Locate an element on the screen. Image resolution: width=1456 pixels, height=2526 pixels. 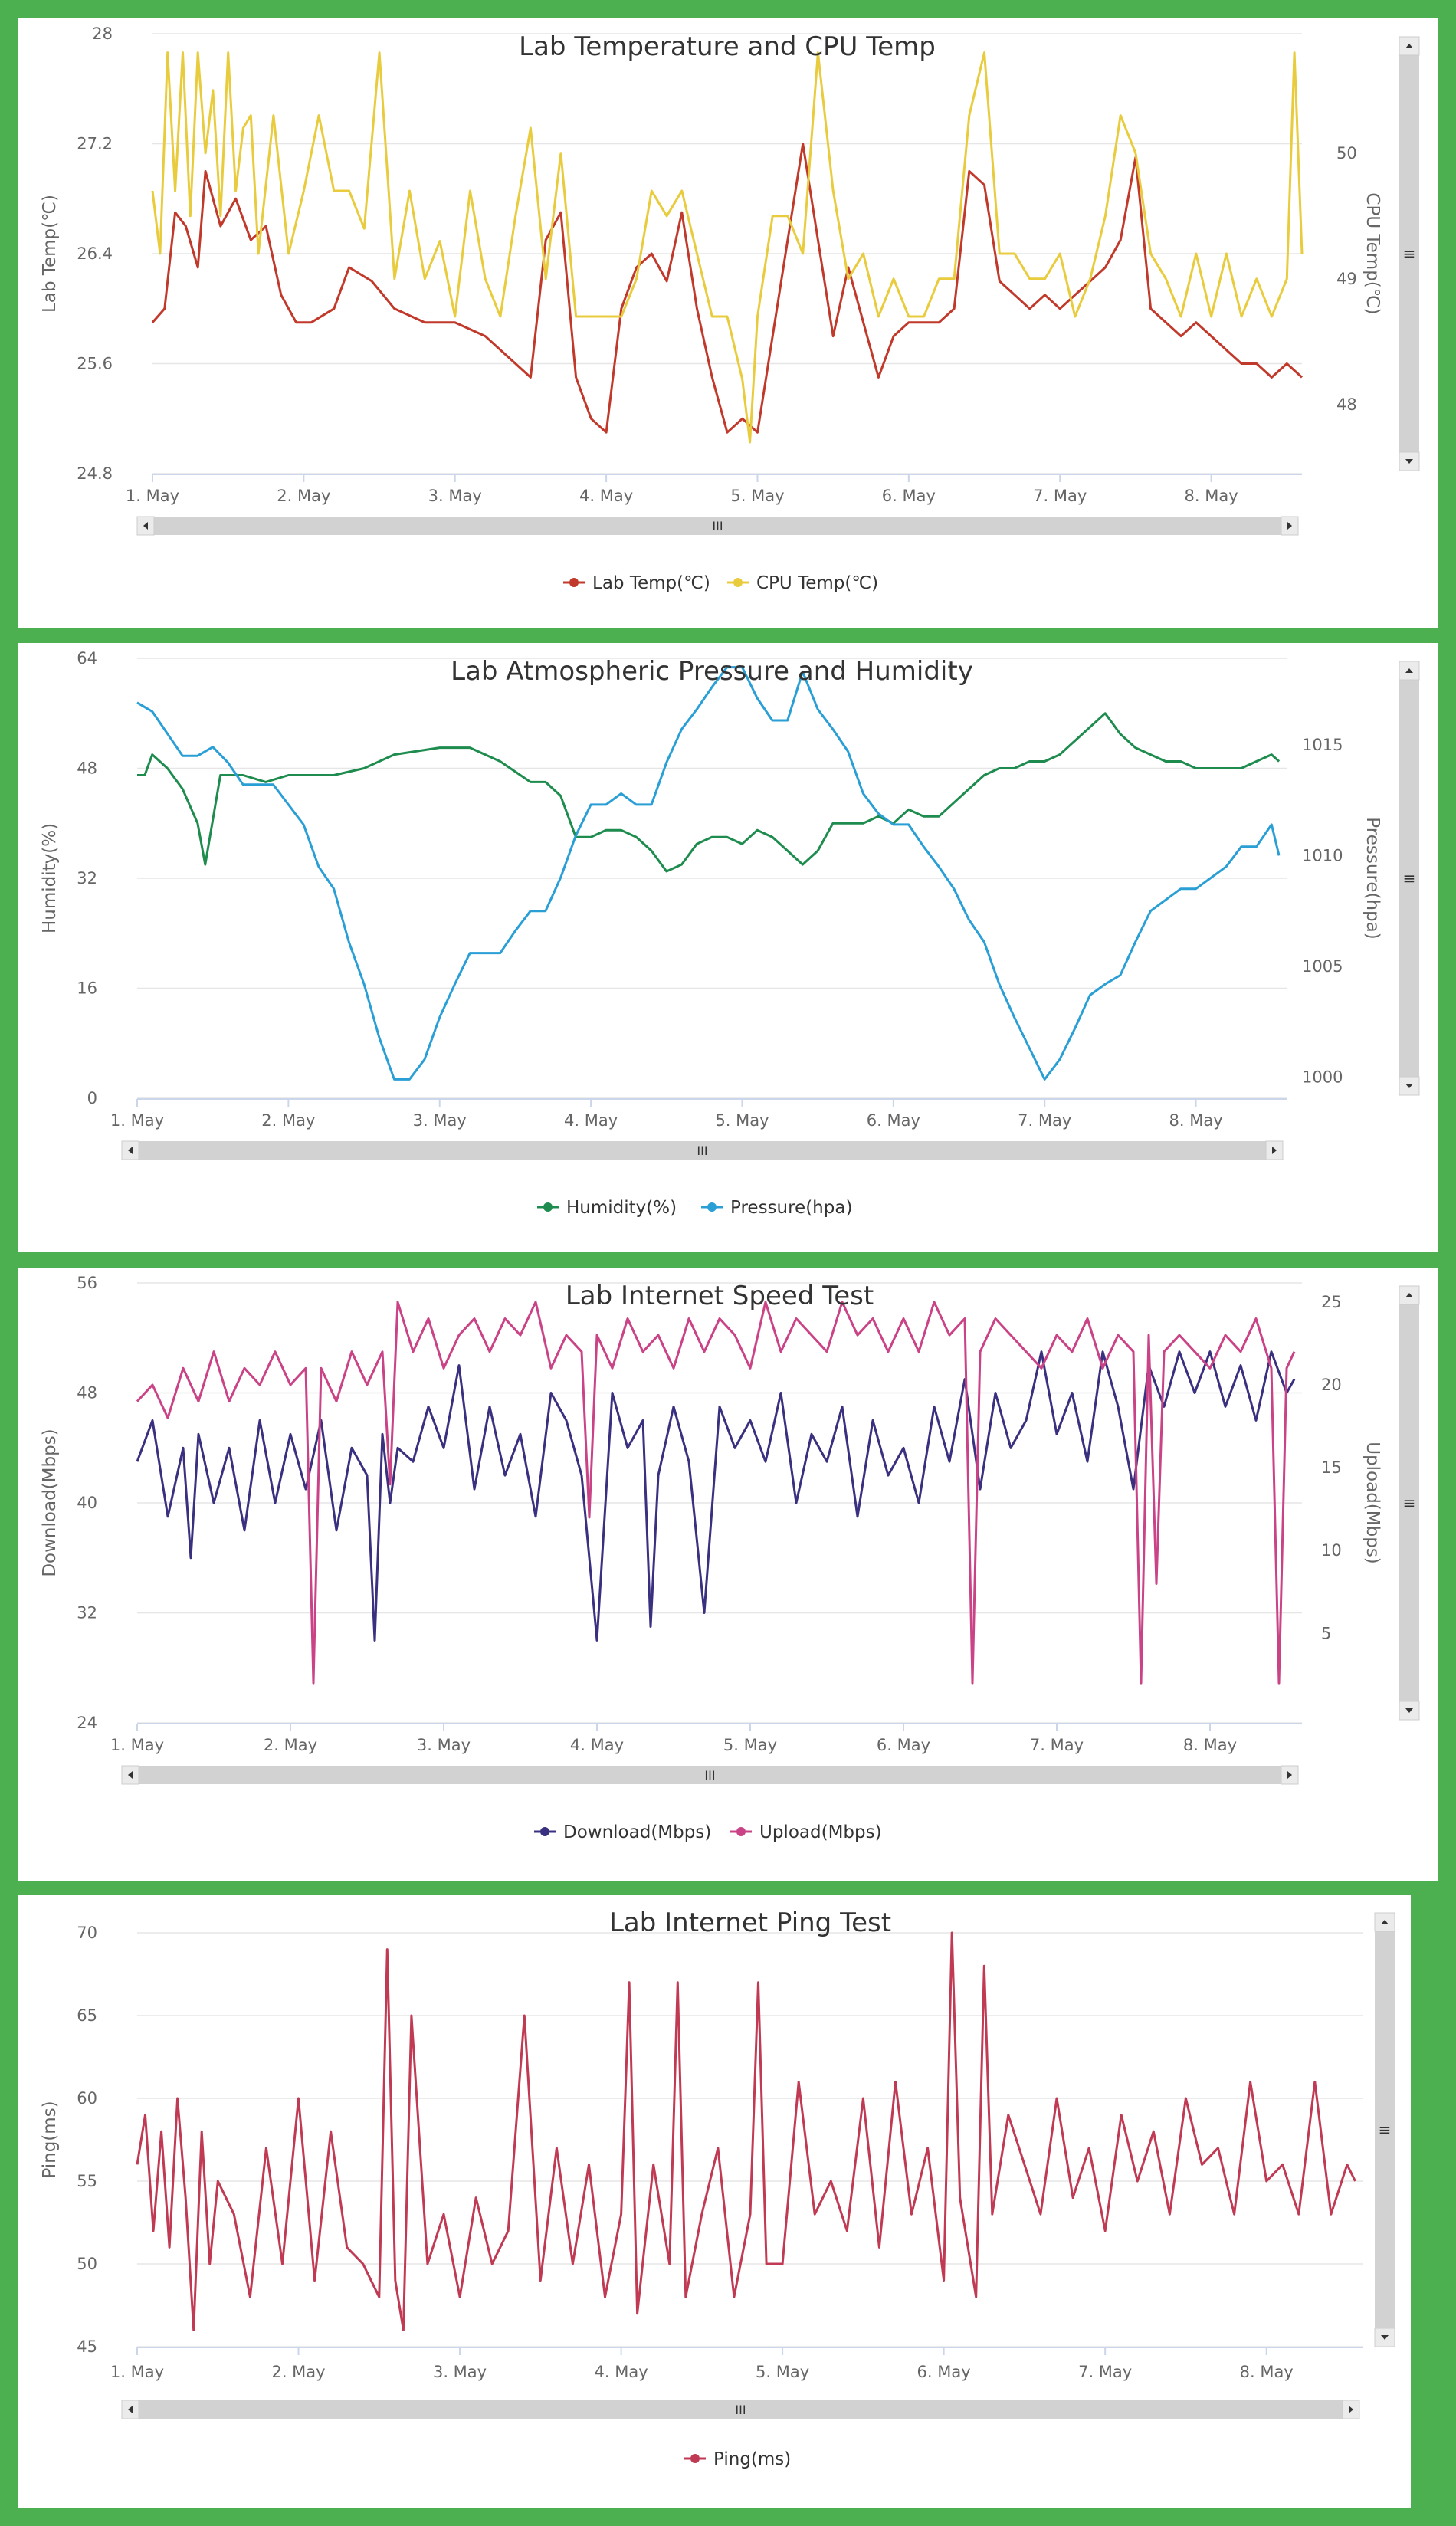
y-right-tick-label: 5 is located at coordinates (1326, 1633).